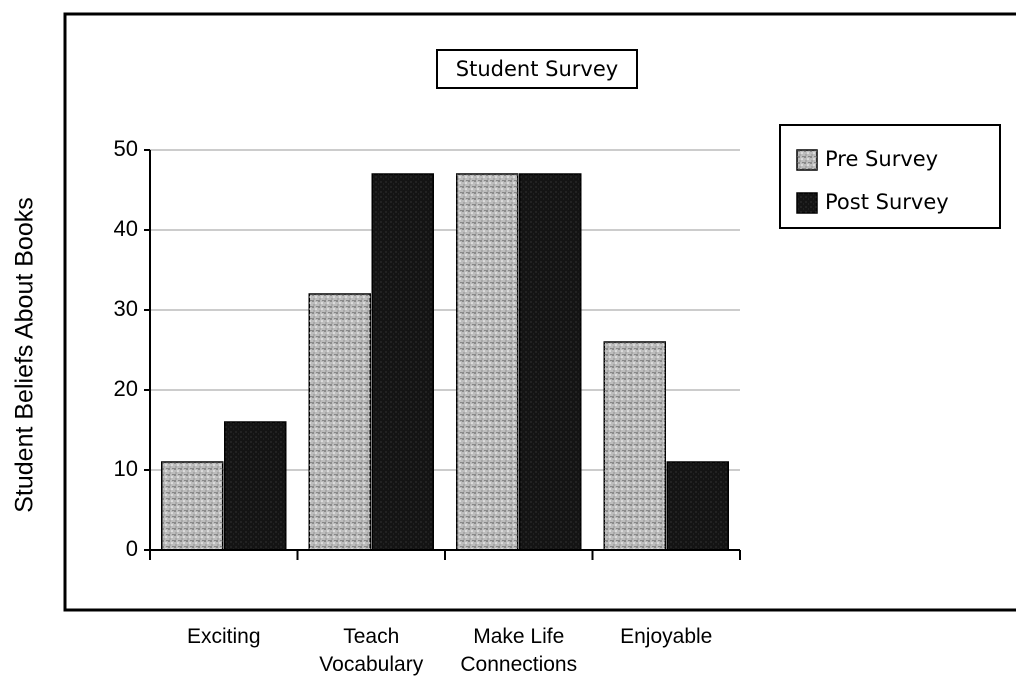 This screenshot has height=679, width=1016. Describe the element at coordinates (518, 650) in the screenshot. I see `x-tick-label: Make Life Connections` at that location.